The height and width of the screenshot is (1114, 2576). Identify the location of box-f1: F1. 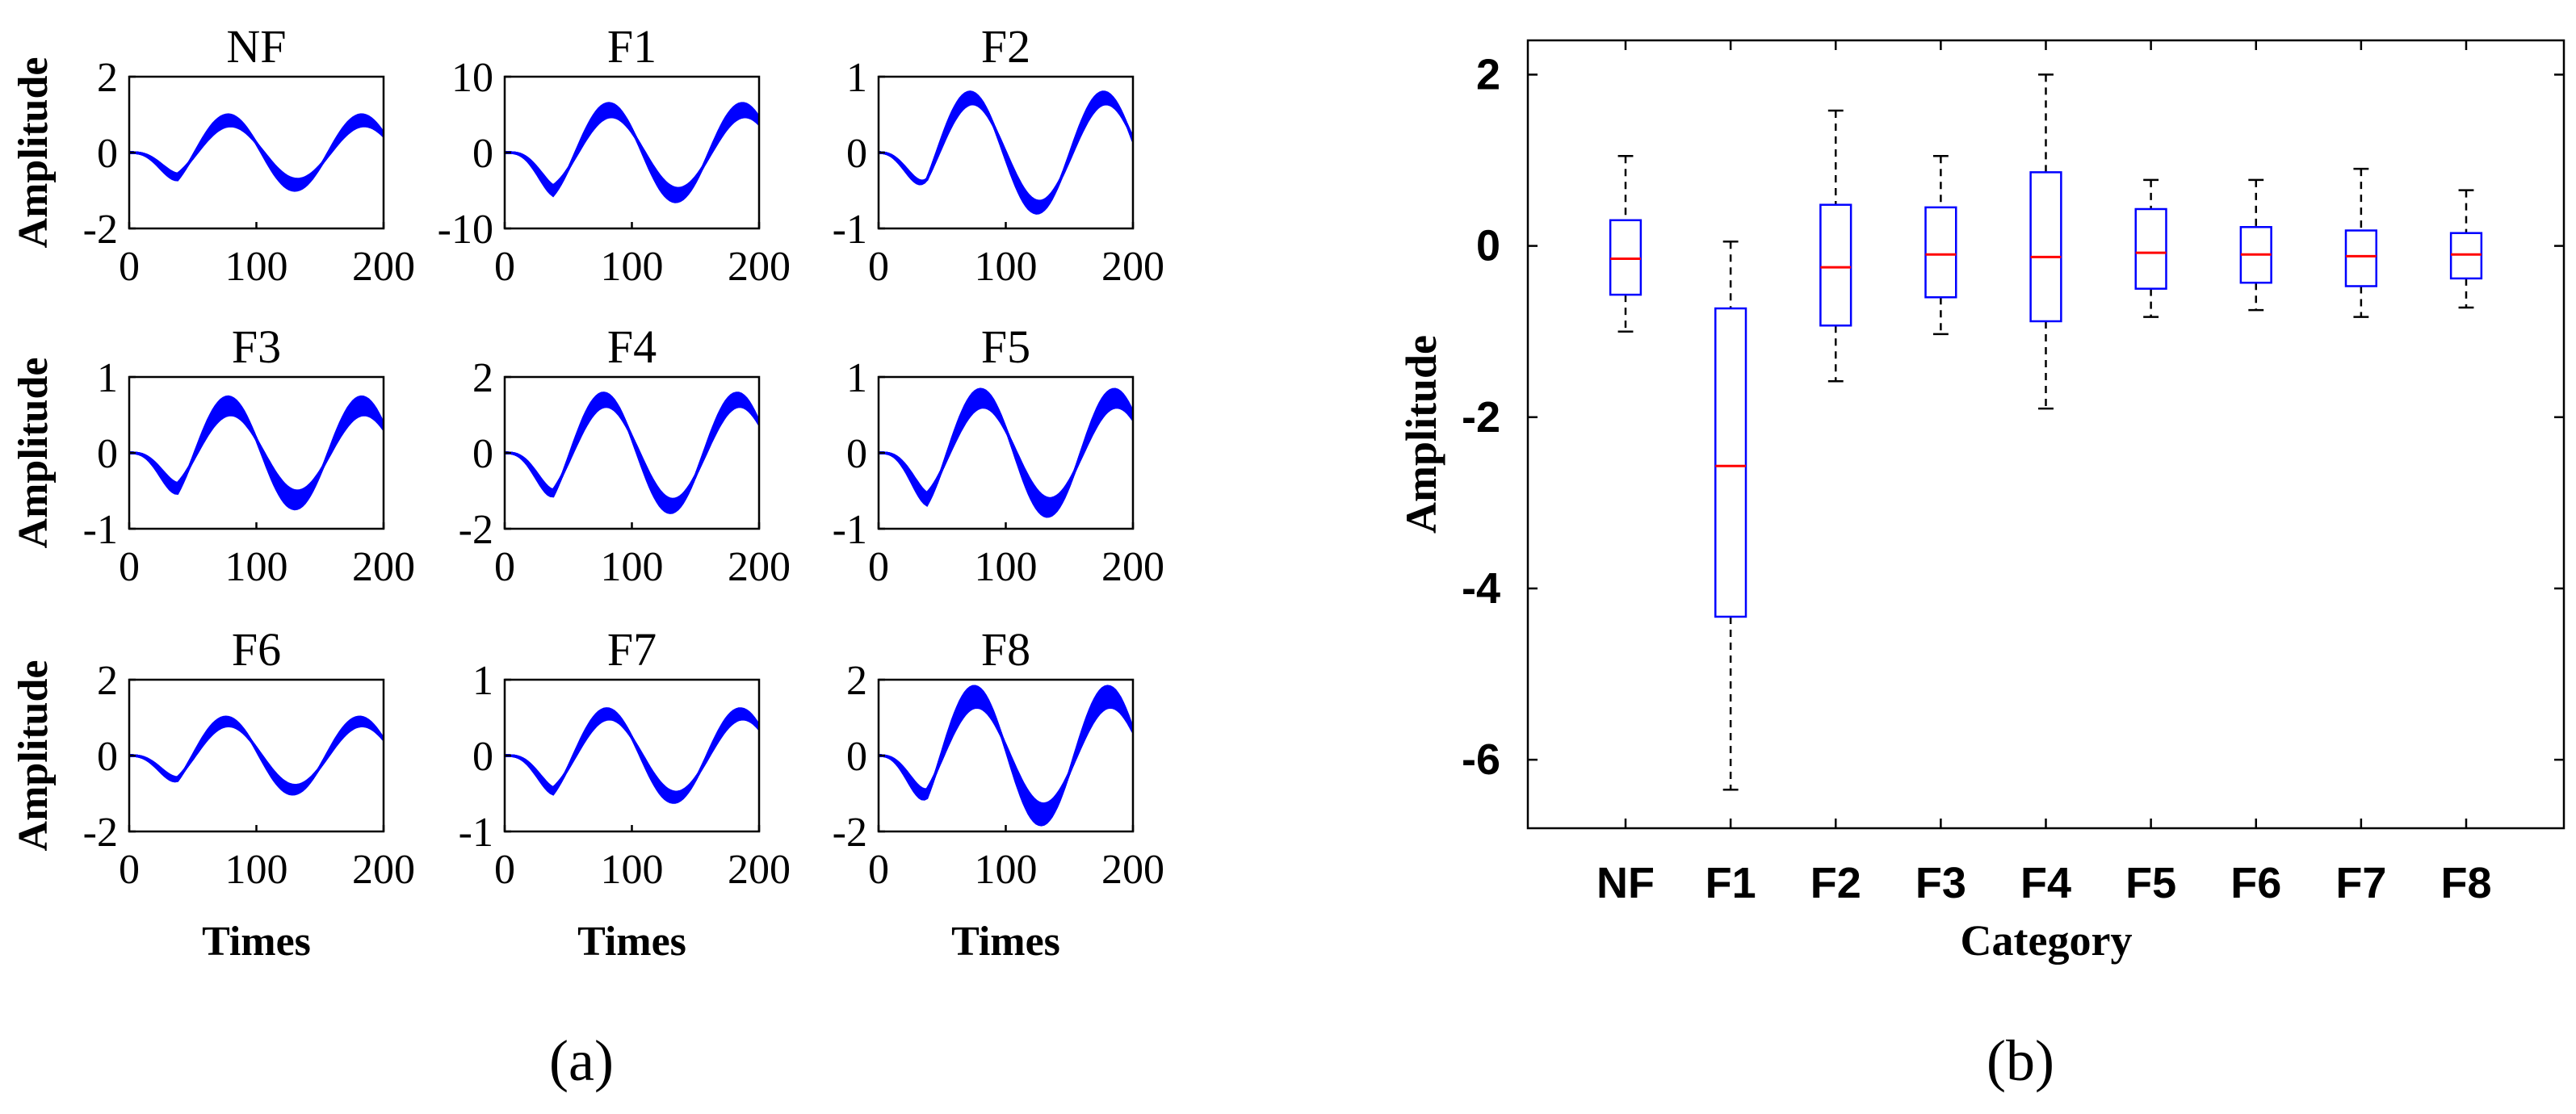
(1731, 473).